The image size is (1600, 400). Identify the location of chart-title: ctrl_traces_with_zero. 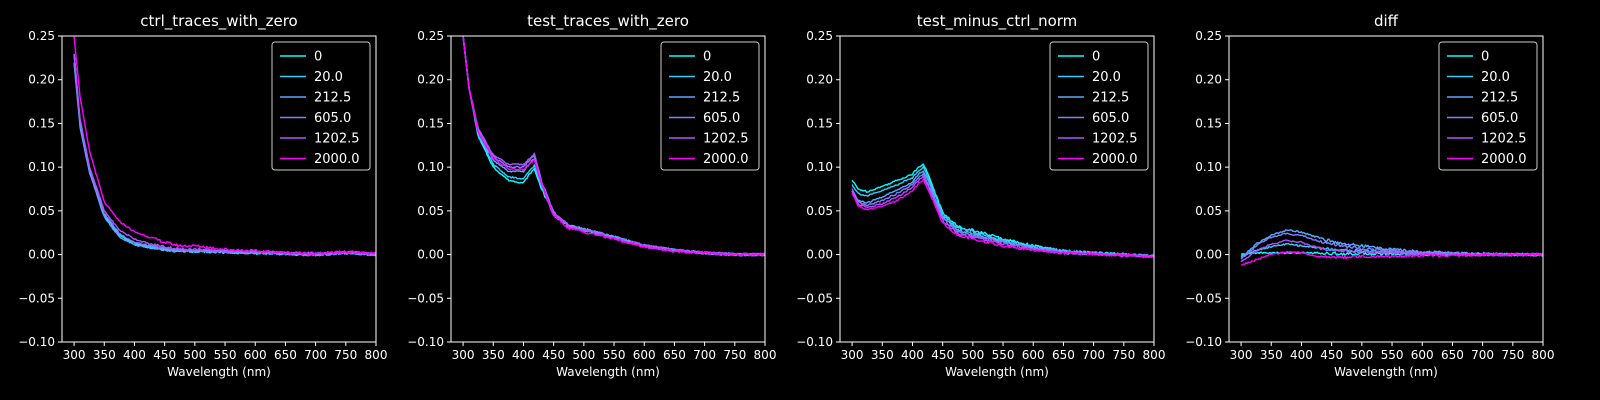
(218, 21).